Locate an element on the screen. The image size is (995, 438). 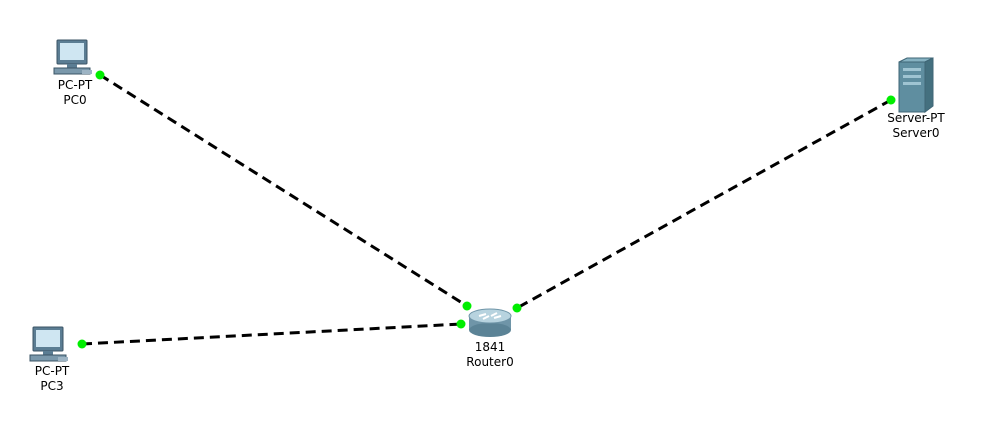
device-label-router0: 1841 Router0 is located at coordinates (489, 355).